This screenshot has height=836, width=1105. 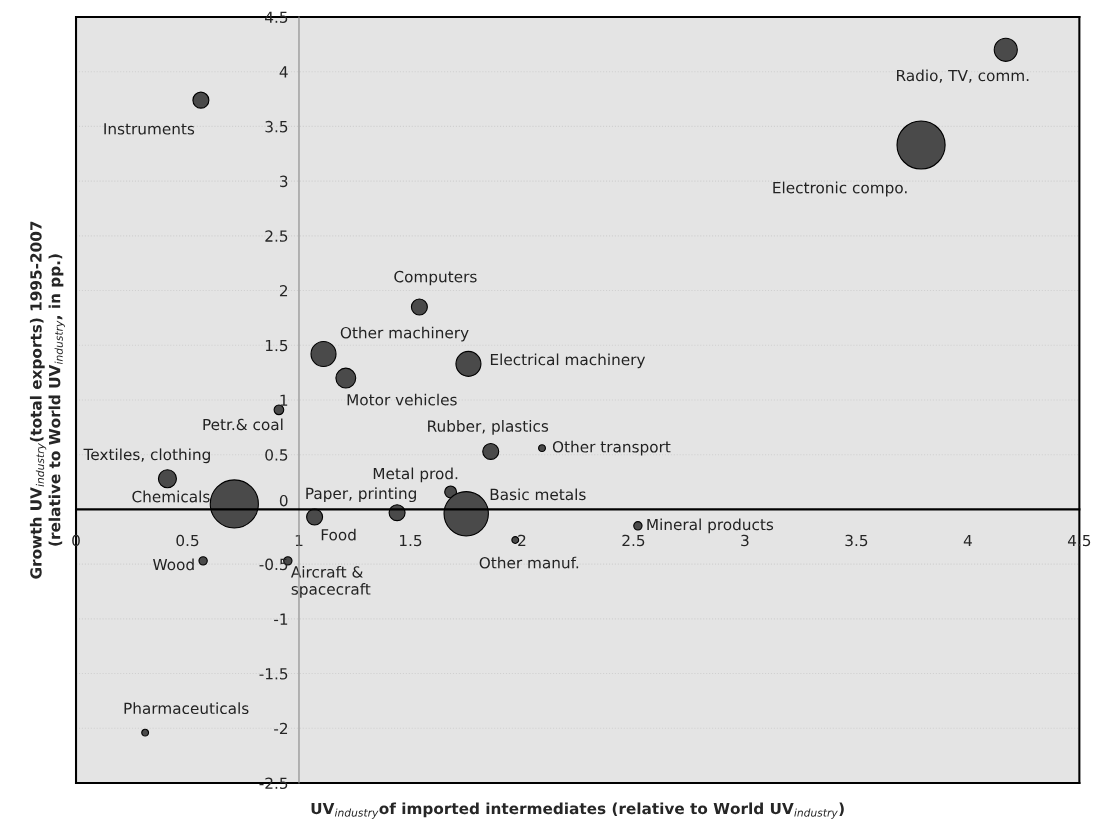 I want to click on y-tick-label: -1, so click(x=281, y=619).